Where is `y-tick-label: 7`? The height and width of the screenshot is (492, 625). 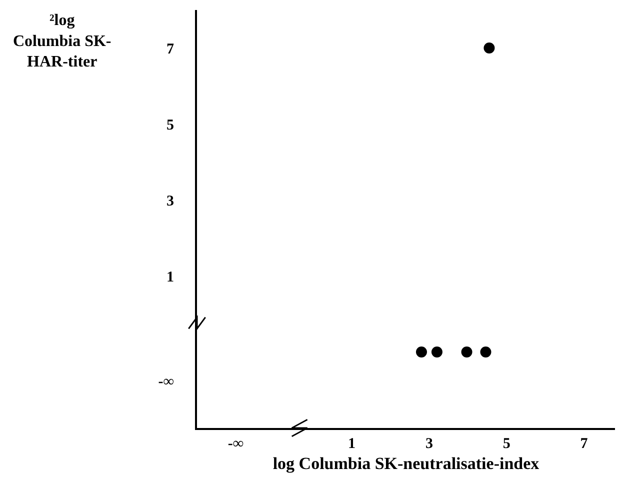
y-tick-label: 7 is located at coordinates (170, 49).